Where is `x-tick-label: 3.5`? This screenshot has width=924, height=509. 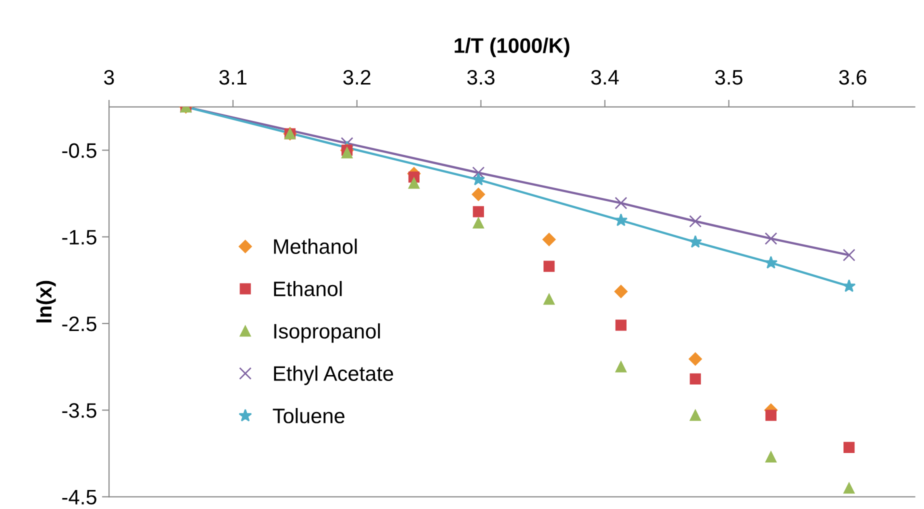
x-tick-label: 3.5 is located at coordinates (728, 77).